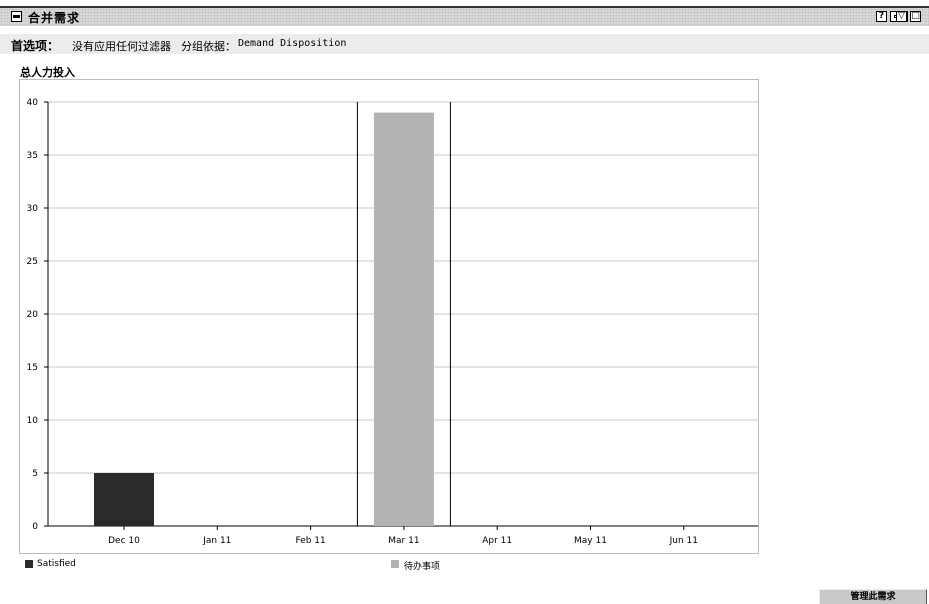 Image resolution: width=929 pixels, height=604 pixels. What do you see at coordinates (310, 541) in the screenshot?
I see `x-tick-label: Feb 11` at bounding box center [310, 541].